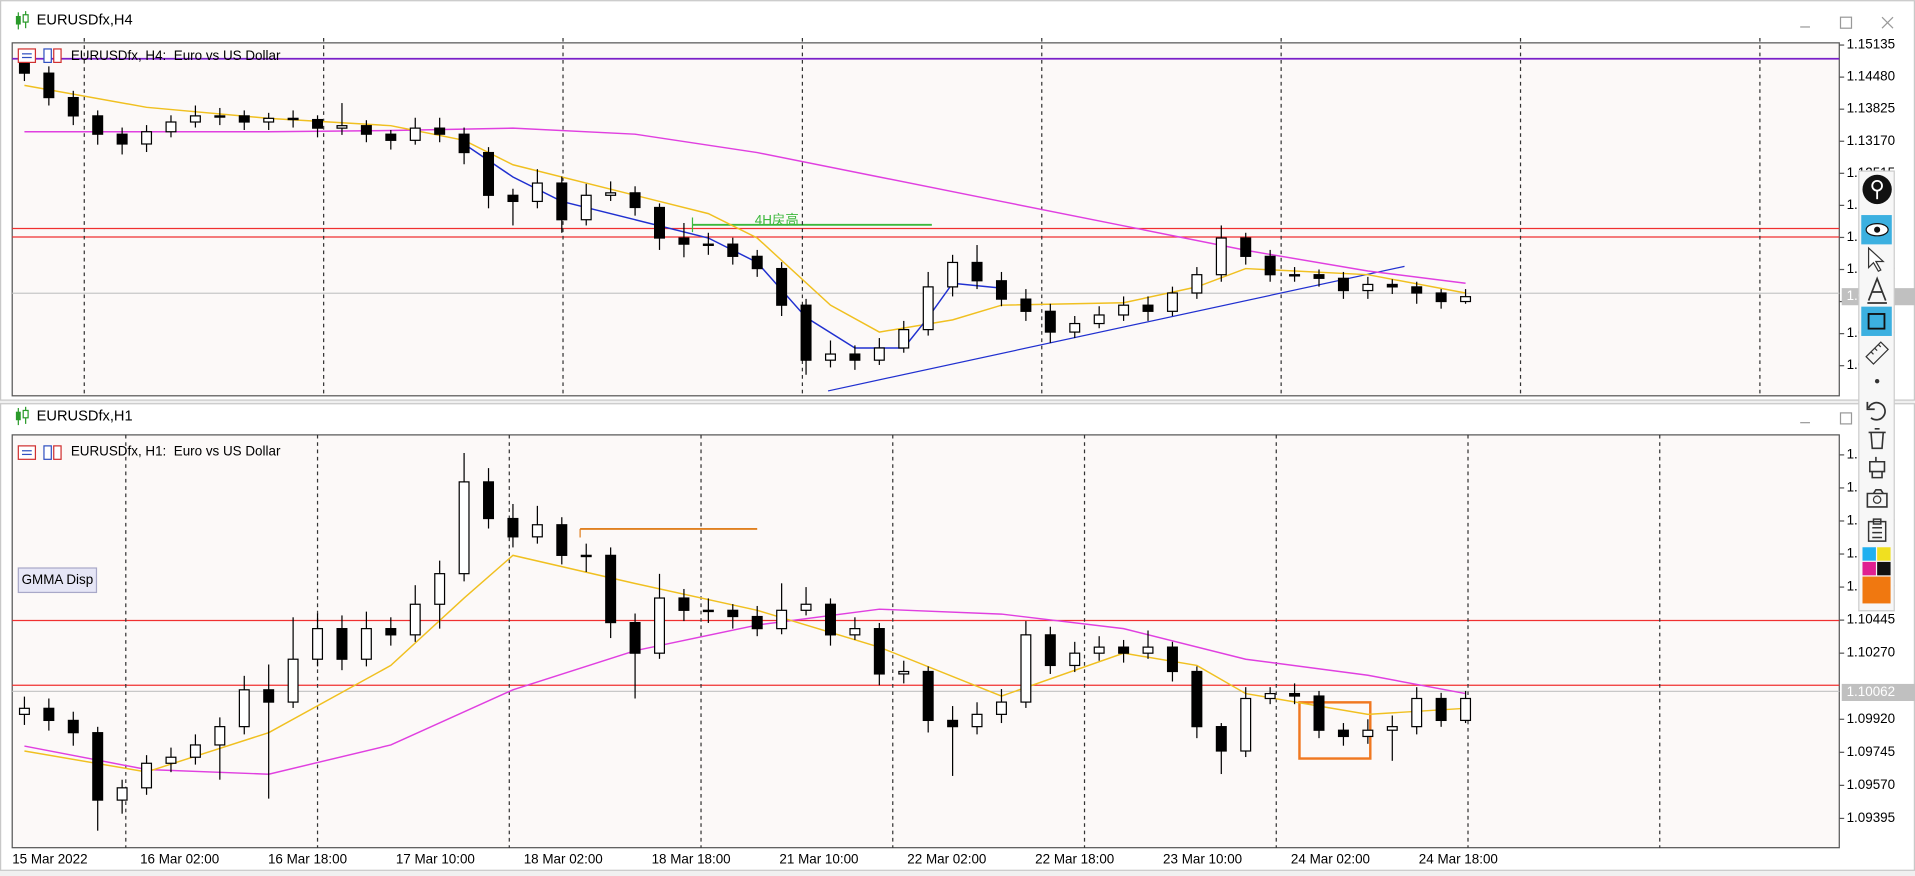 This screenshot has height=876, width=1915. What do you see at coordinates (1871, 817) in the screenshot?
I see `y-tick-label: 1.09395` at bounding box center [1871, 817].